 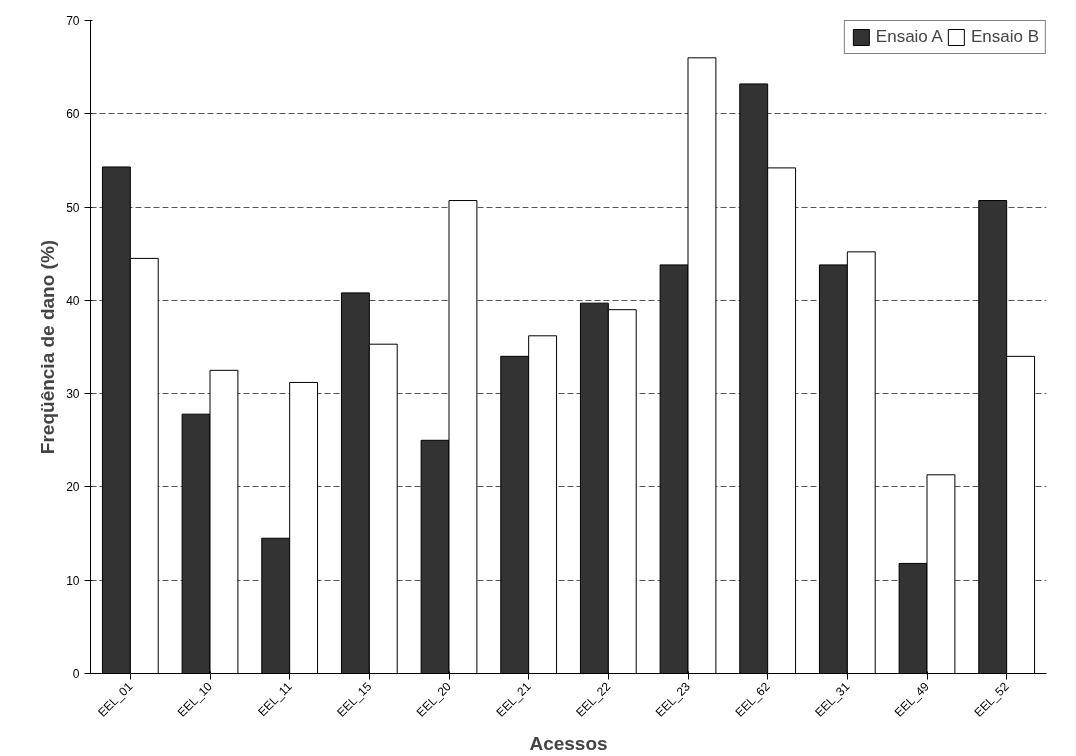 What do you see at coordinates (73, 21) in the screenshot?
I see `y-tick-label: 70` at bounding box center [73, 21].